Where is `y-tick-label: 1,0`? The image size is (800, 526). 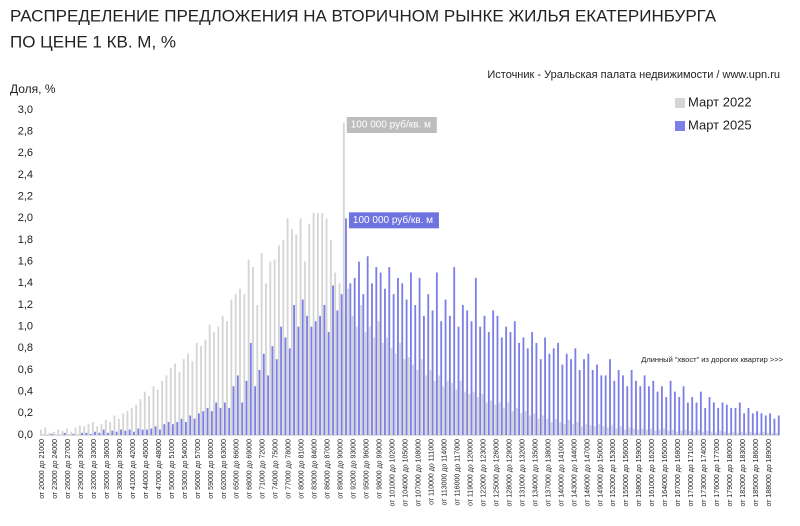
y-tick-label: 1,0 is located at coordinates (25, 327).